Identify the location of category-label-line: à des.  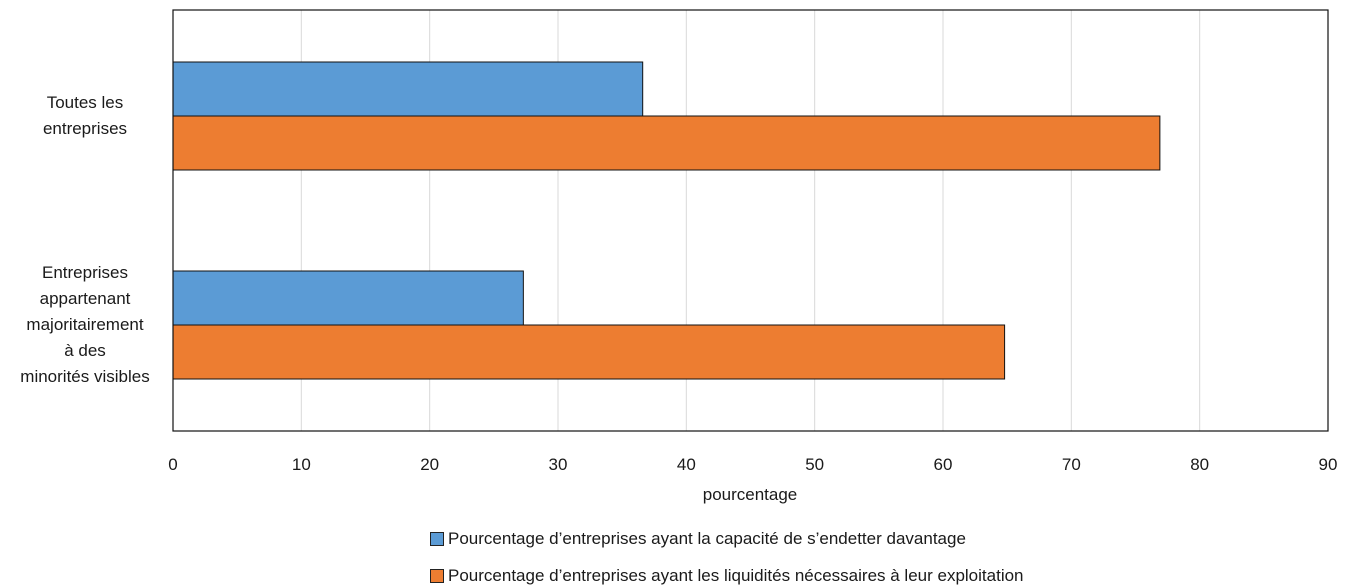
(85, 350).